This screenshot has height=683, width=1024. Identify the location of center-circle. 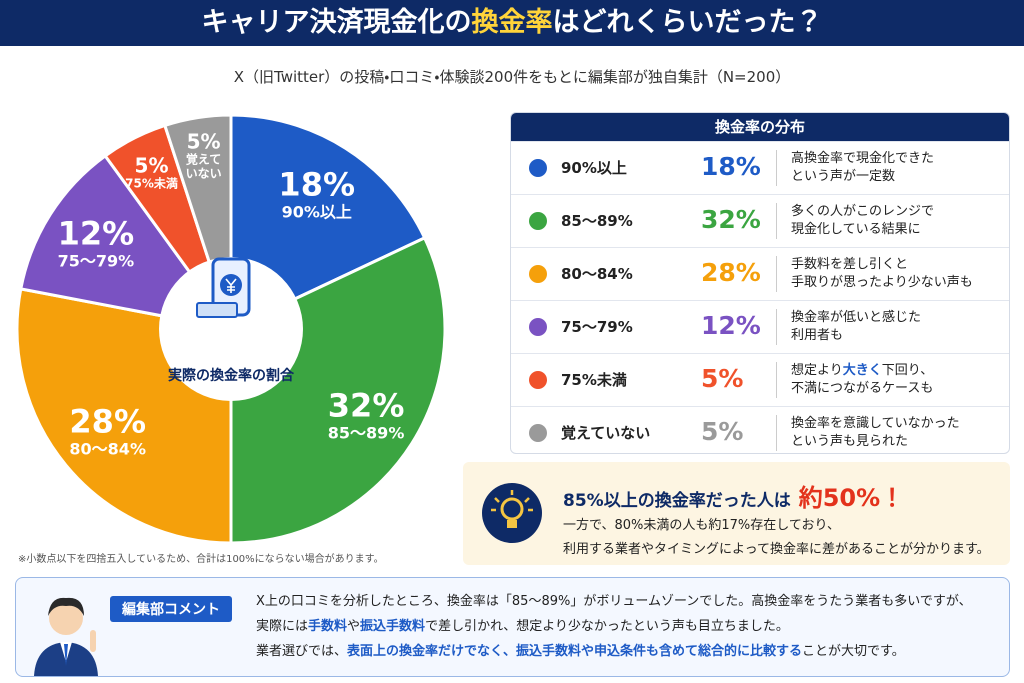
(231, 329).